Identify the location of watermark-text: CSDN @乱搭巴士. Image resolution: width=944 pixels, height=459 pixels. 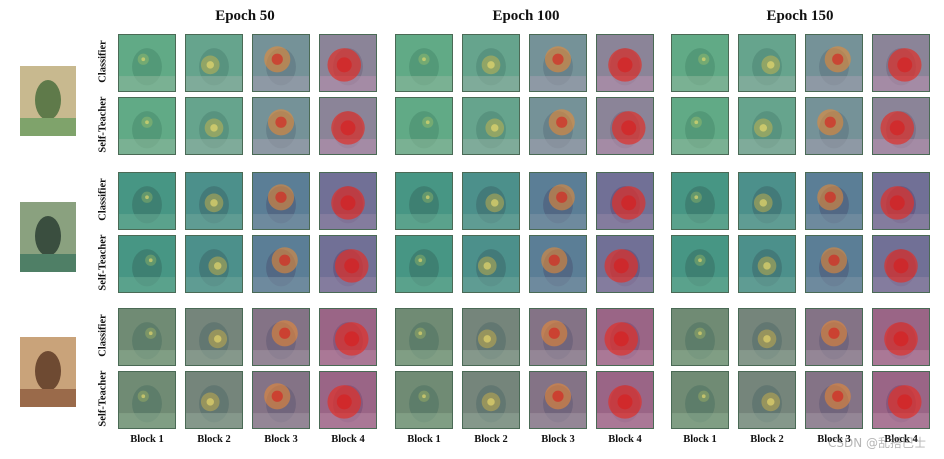
(876, 443).